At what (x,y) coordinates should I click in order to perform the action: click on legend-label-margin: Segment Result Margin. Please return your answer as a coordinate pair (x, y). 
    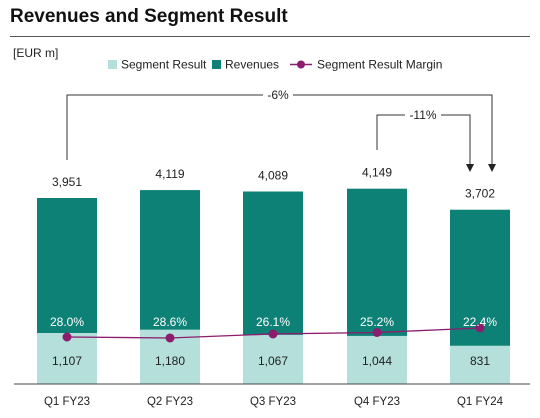
    Looking at the image, I should click on (379, 65).